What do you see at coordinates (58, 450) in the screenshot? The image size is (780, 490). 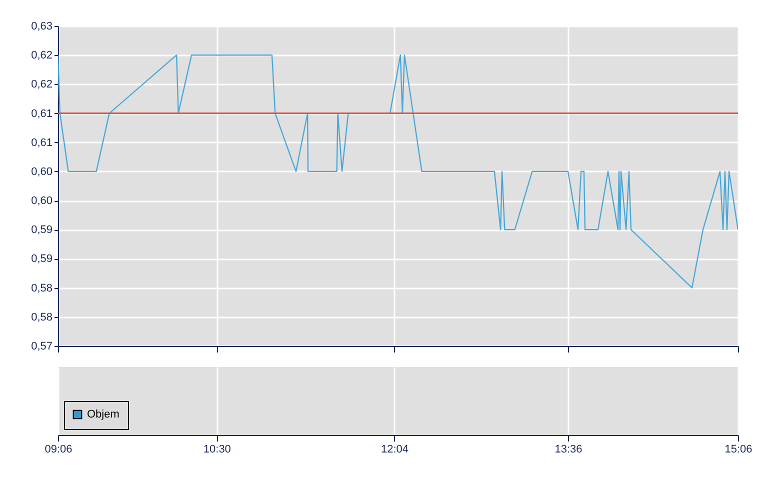 I see `text: 09:06` at bounding box center [58, 450].